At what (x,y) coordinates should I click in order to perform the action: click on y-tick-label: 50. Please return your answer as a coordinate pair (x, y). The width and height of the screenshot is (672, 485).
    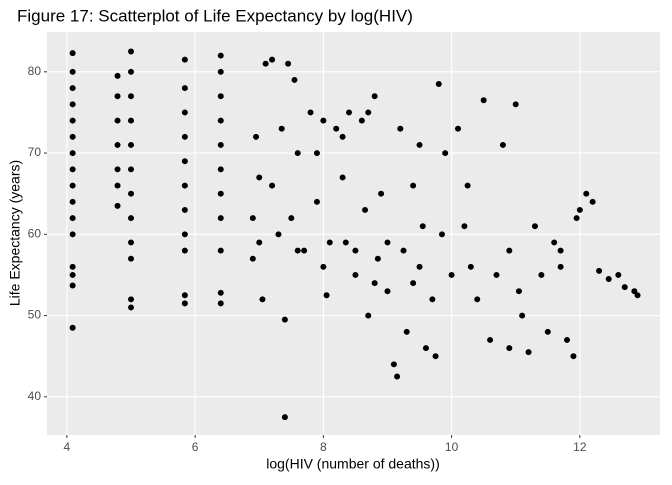
    Looking at the image, I should click on (35, 315).